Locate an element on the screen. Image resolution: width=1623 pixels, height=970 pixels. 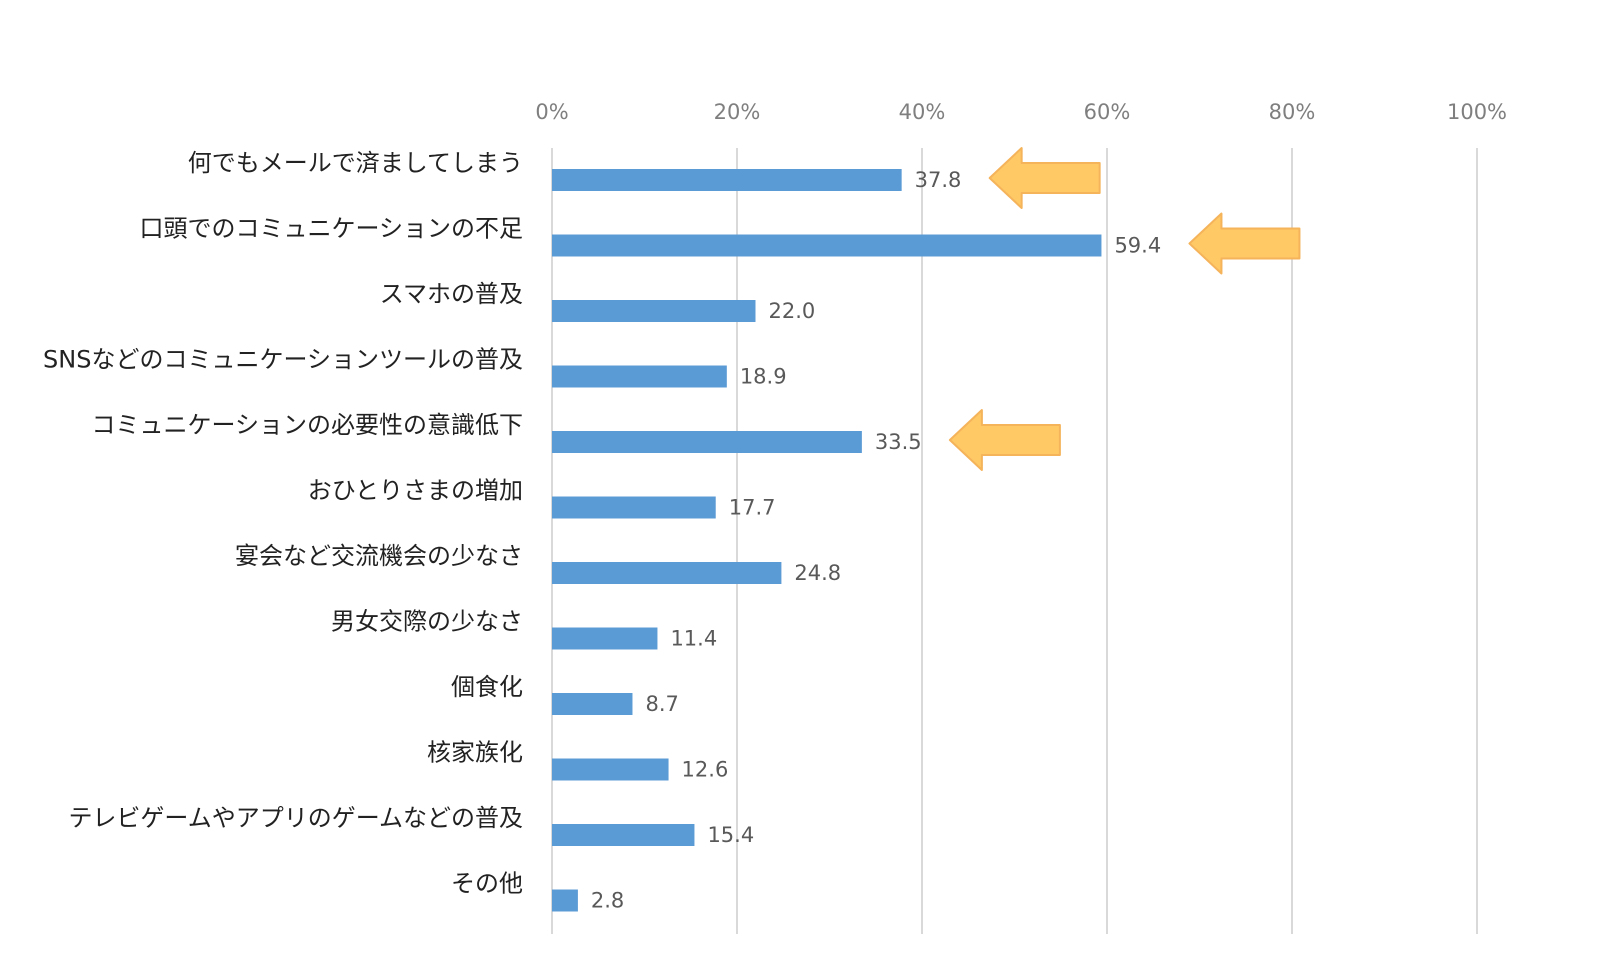
data-label: 12.6 is located at coordinates (705, 770).